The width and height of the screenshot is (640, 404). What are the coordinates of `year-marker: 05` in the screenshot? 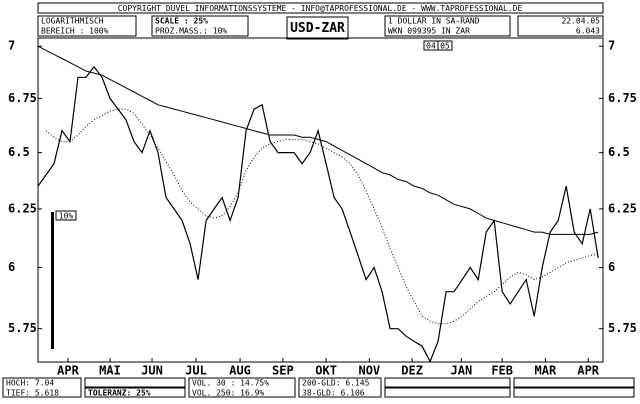 It's located at (445, 46).